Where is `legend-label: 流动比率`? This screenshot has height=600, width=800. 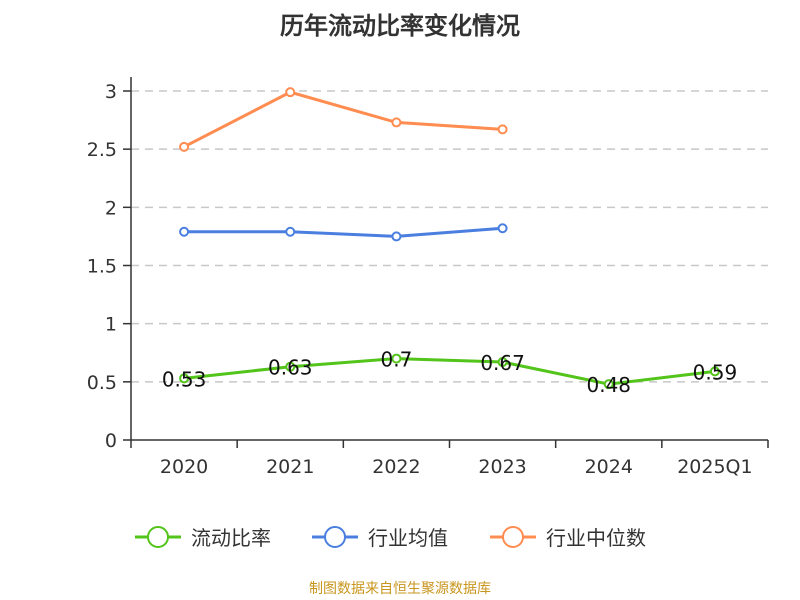 legend-label: 流动比率 is located at coordinates (231, 538).